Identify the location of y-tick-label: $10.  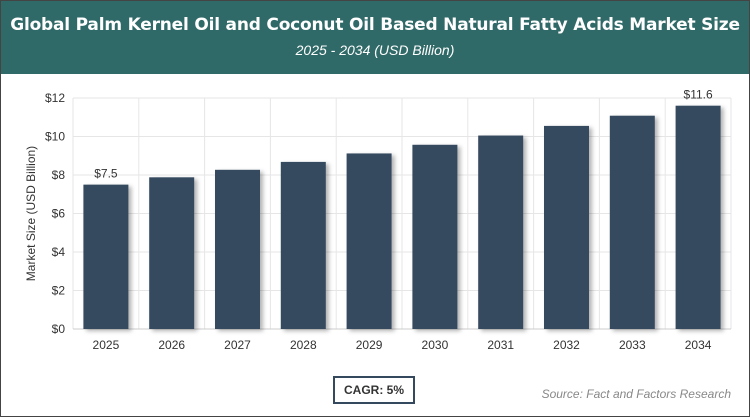
(55, 137).